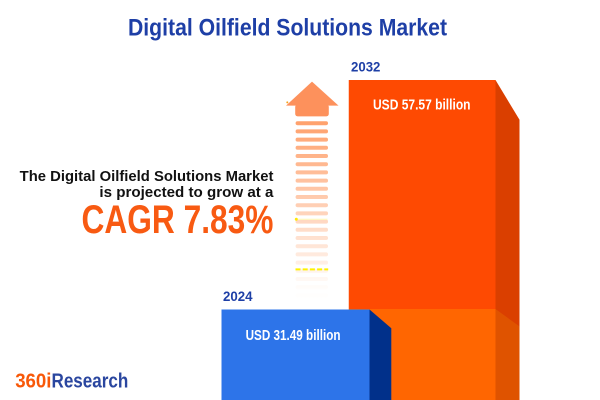  Describe the element at coordinates (238, 296) in the screenshot. I see `svg-text: 2024` at that location.